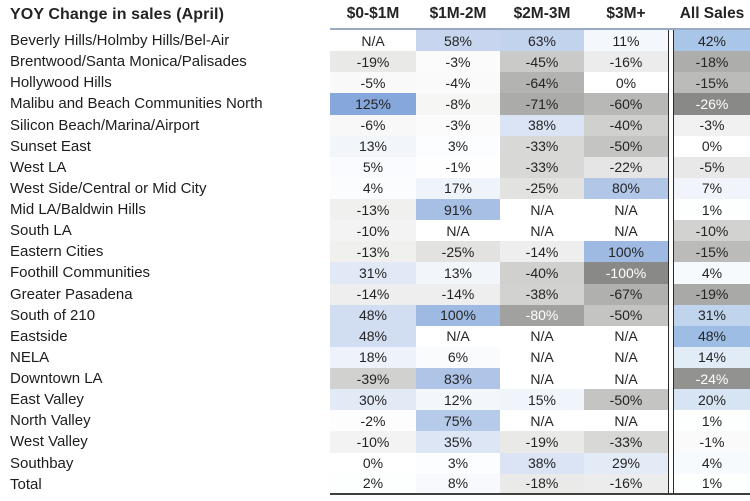 This screenshot has height=501, width=750. What do you see at coordinates (712, 188) in the screenshot?
I see `value-cell: 7%` at bounding box center [712, 188].